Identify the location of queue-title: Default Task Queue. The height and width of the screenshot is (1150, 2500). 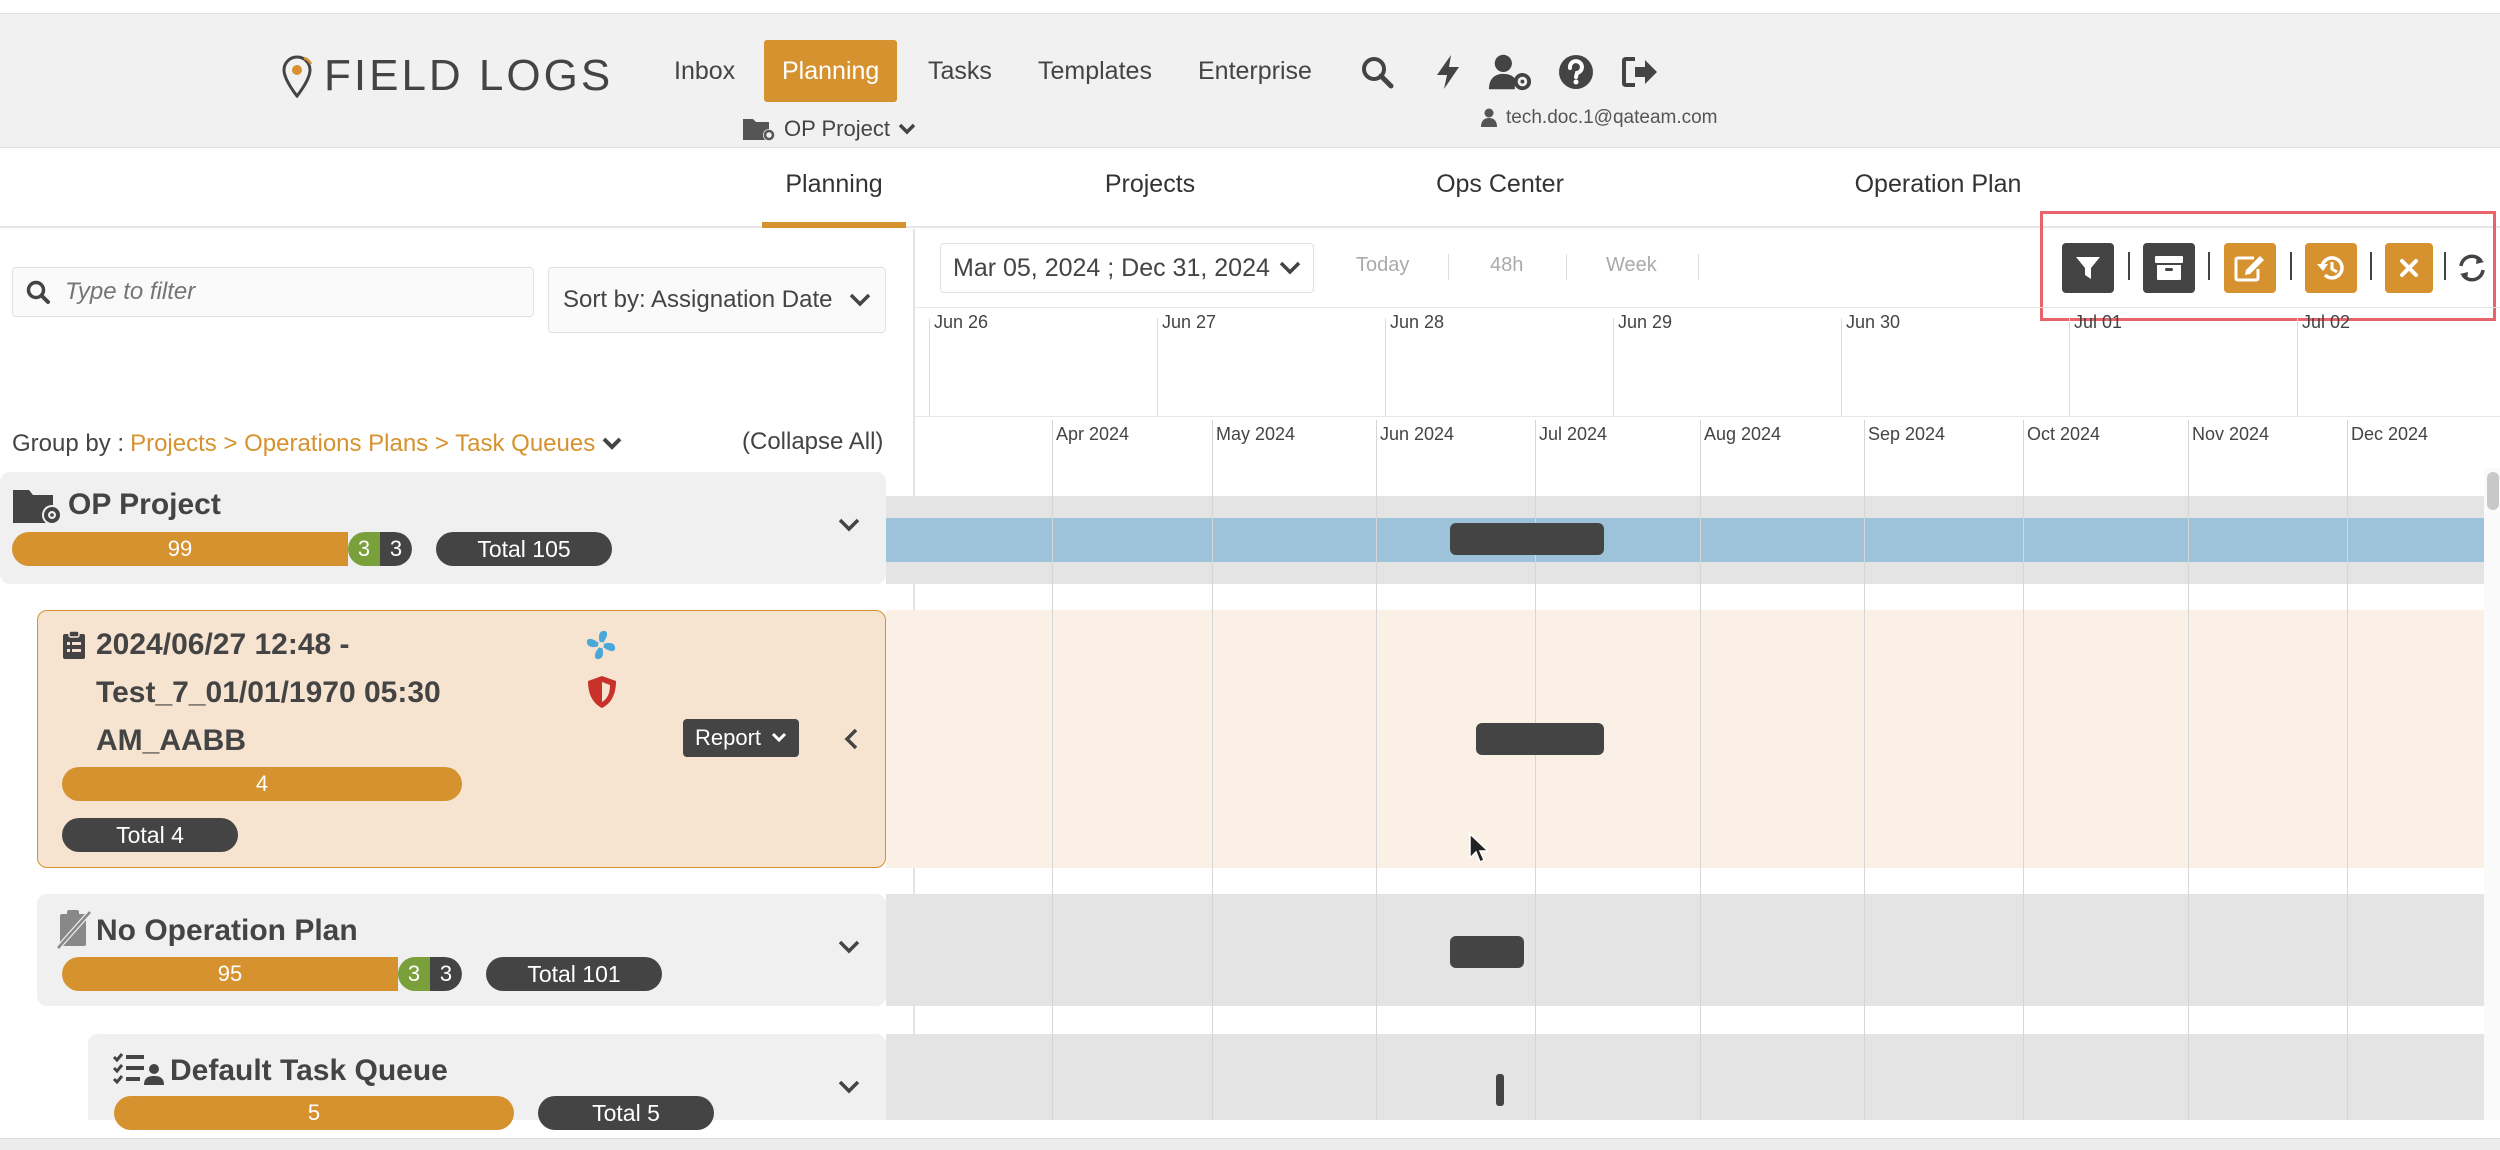
(309, 1070).